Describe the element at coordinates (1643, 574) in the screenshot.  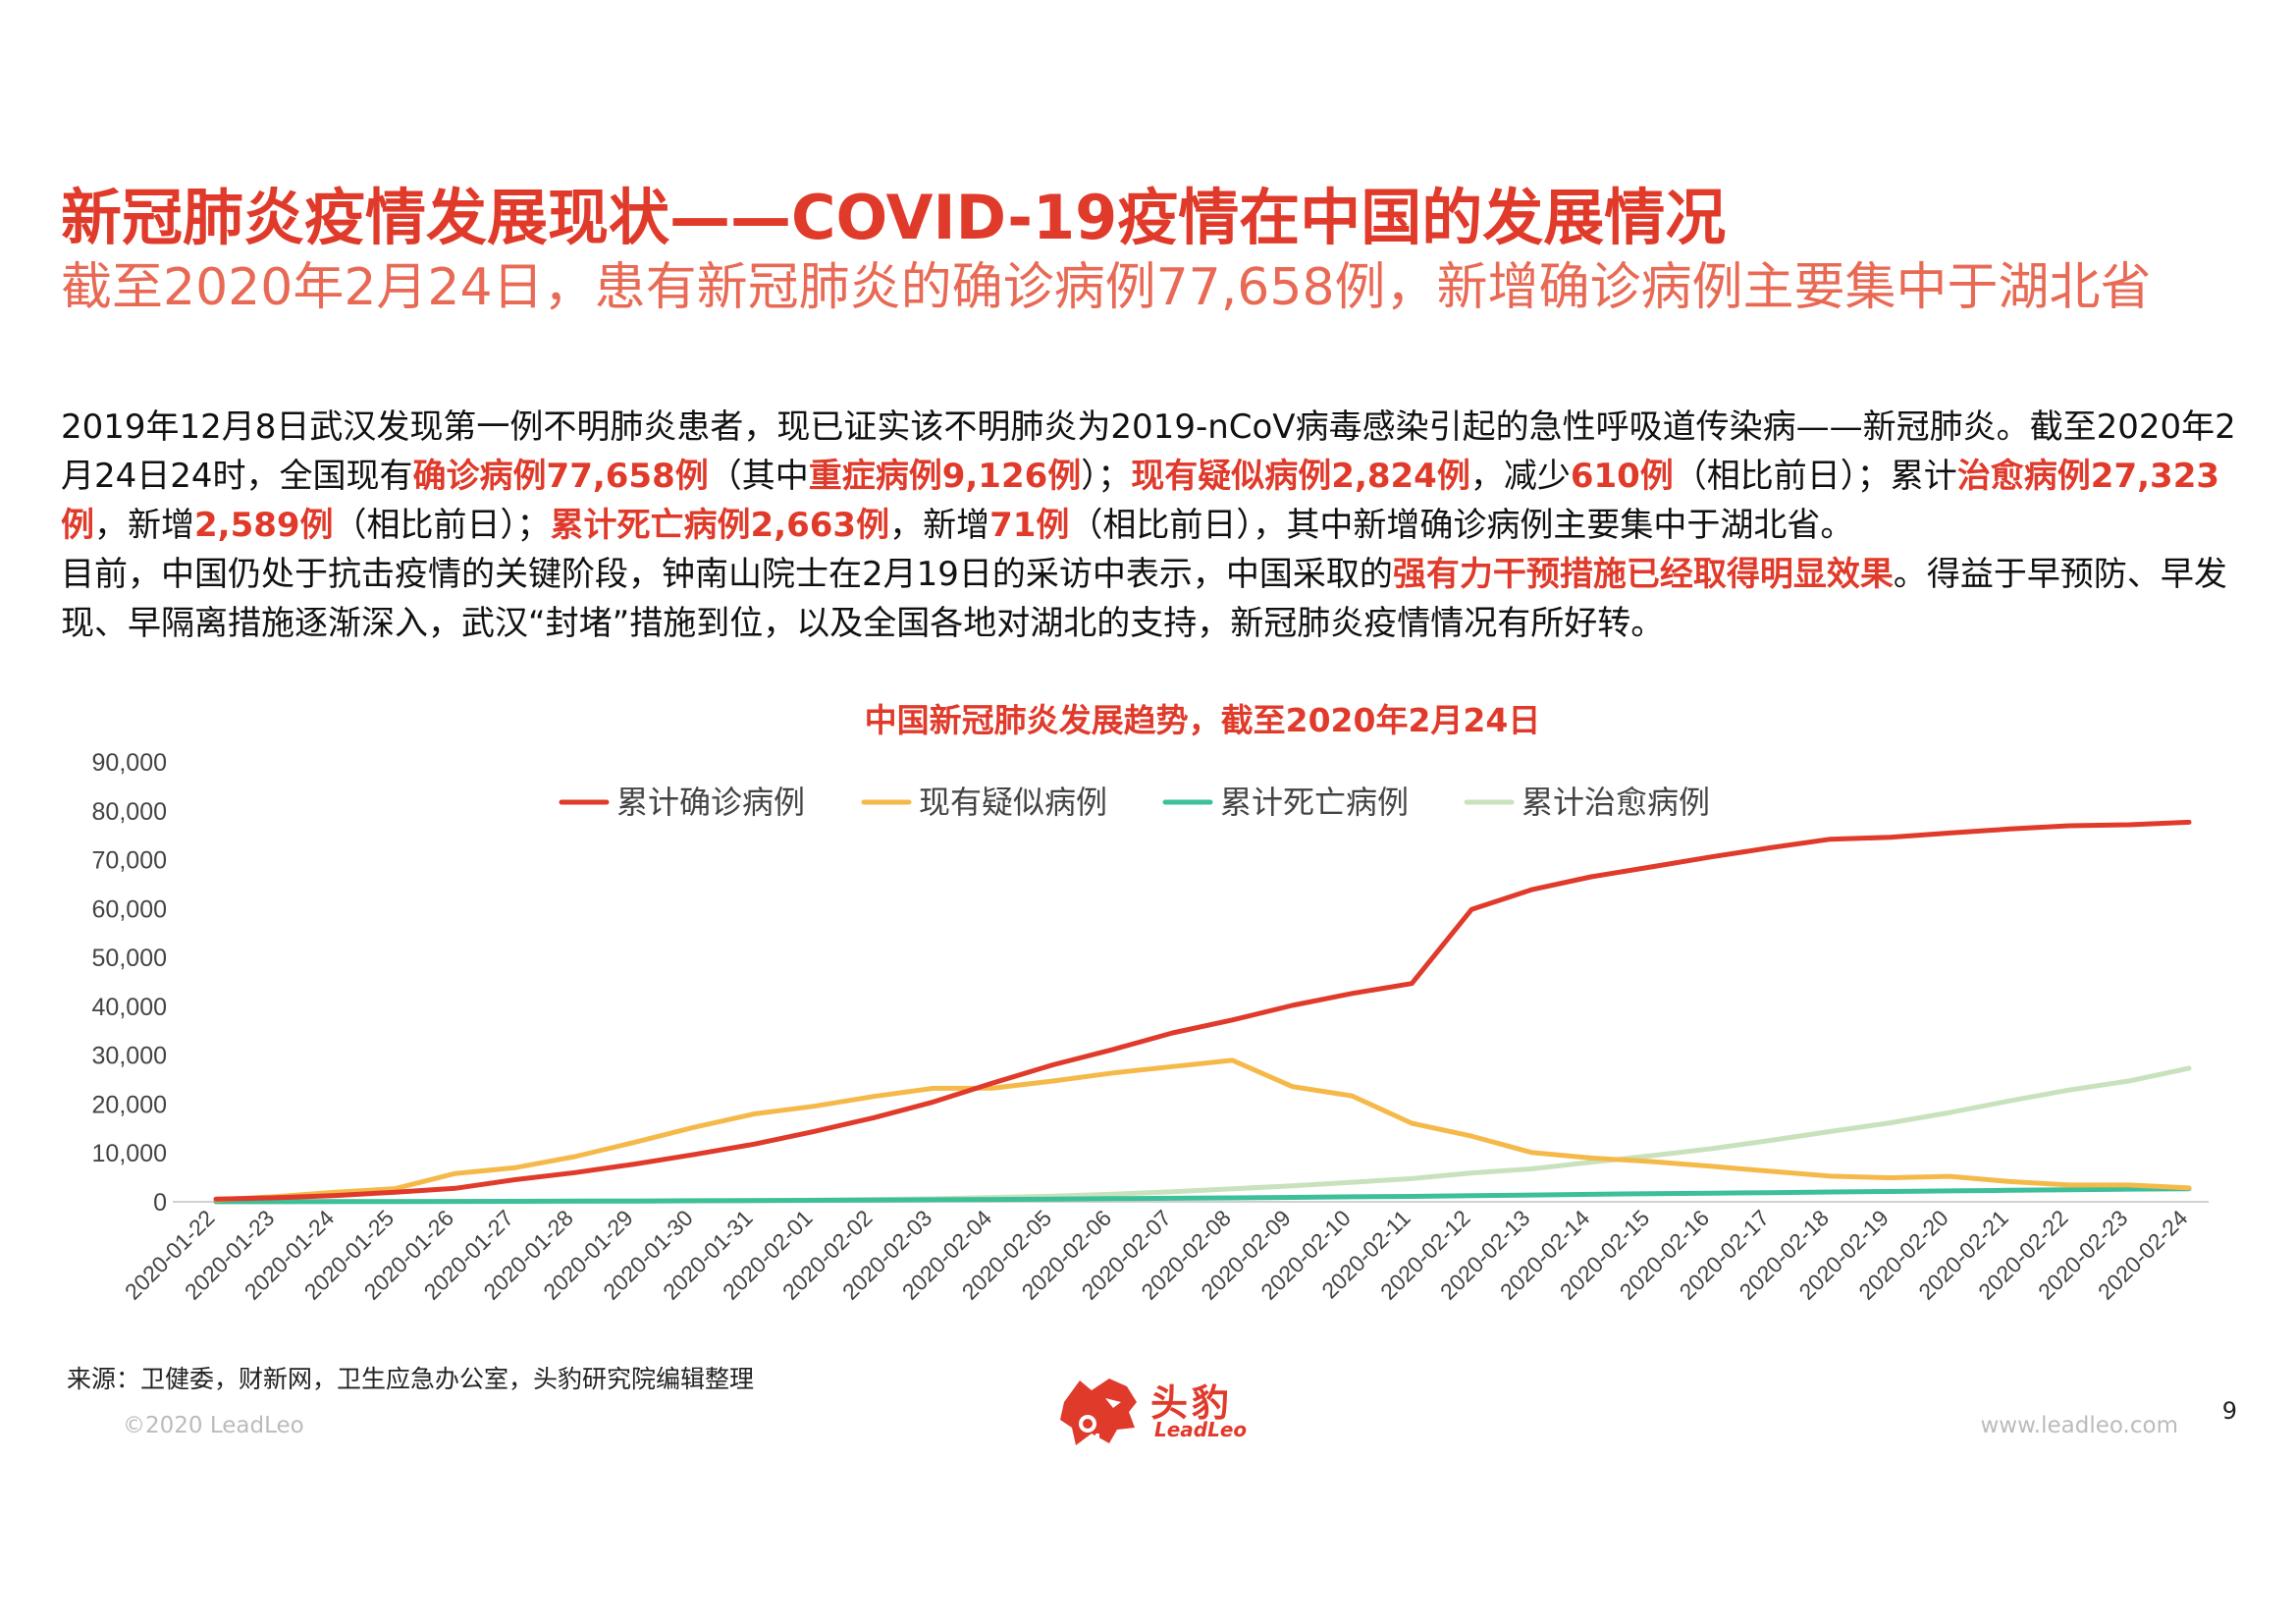
I see `highlighted-figure: 强有力干预措施已经取得明显效果` at that location.